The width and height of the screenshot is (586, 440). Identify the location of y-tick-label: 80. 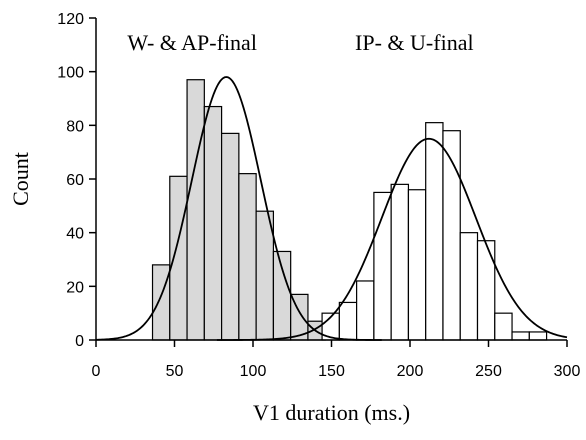
(75, 126).